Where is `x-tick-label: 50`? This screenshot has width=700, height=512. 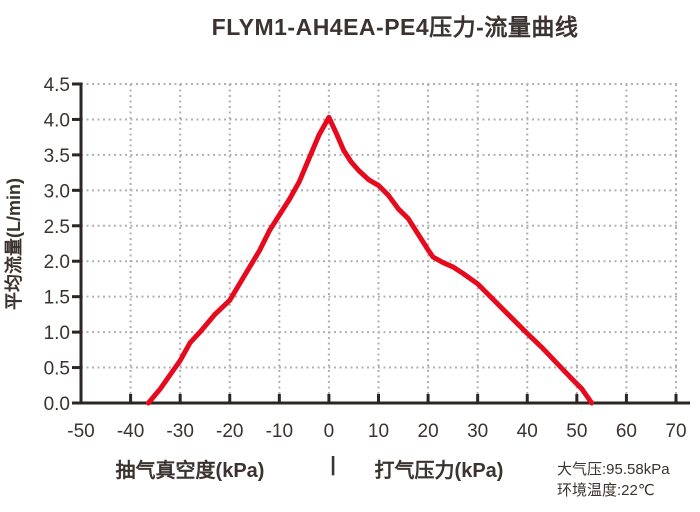
x-tick-label: 50 is located at coordinates (576, 431).